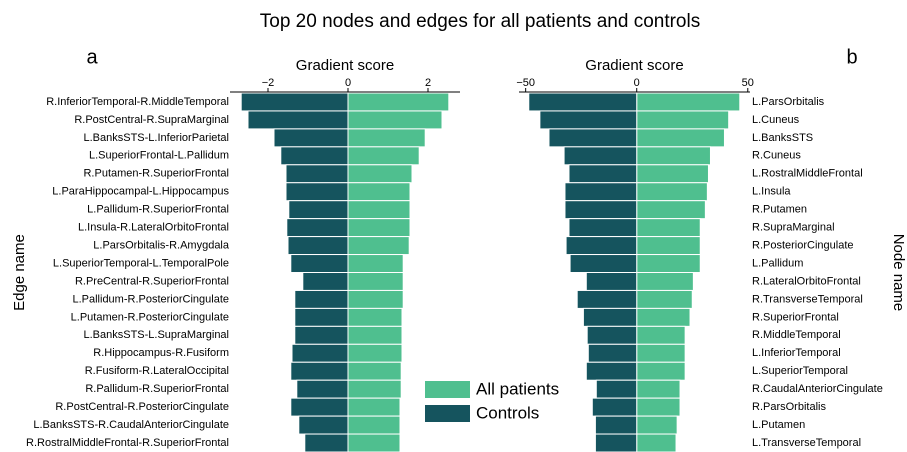 This screenshot has width=907, height=452. Describe the element at coordinates (793, 228) in the screenshot. I see `y-tick-label: R.SupraMarginal` at that location.